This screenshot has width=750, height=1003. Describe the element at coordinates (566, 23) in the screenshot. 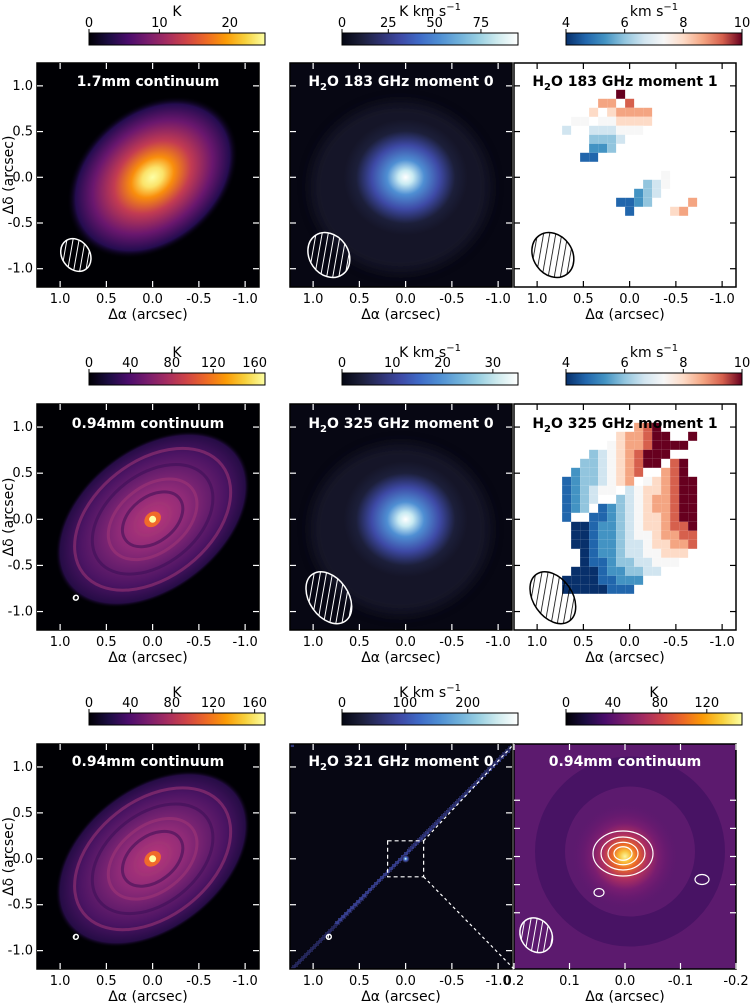

I see `colorbar-tick-label: 4` at that location.